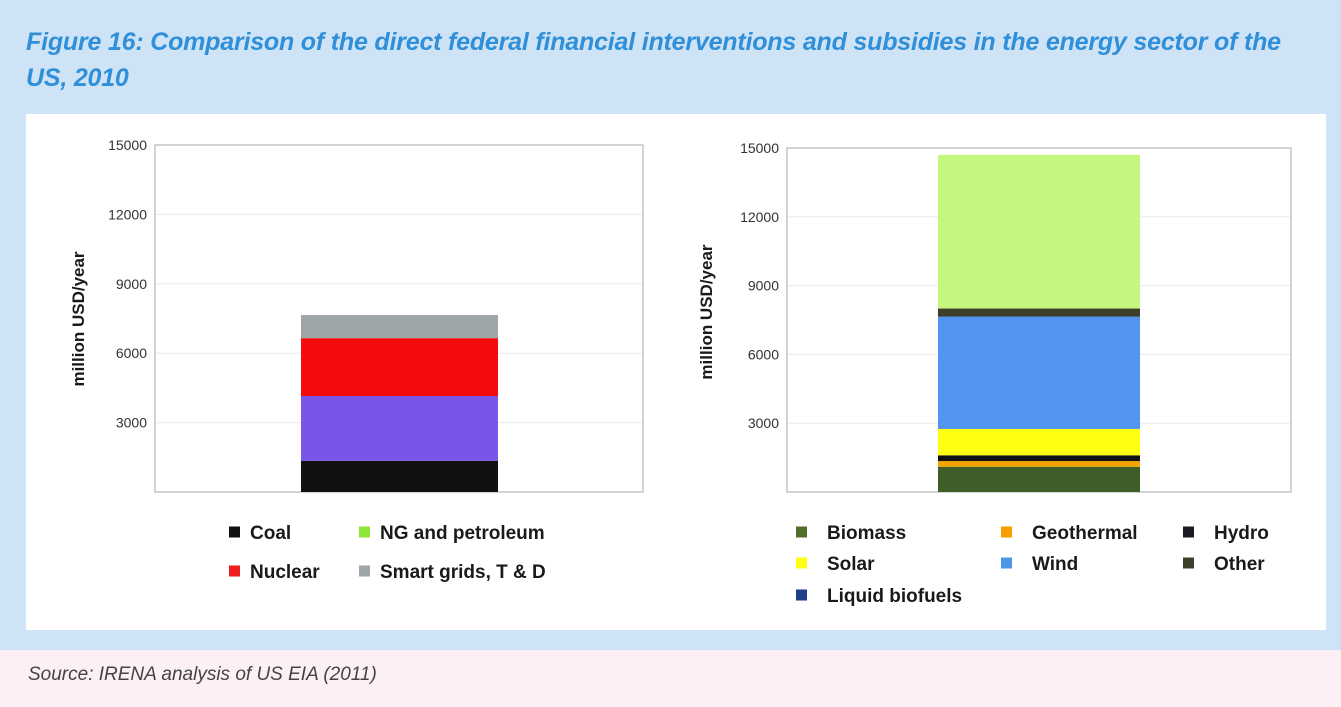 This screenshot has width=1341, height=707. Describe the element at coordinates (1039, 464) in the screenshot. I see `bar-segment-geothermal` at that location.